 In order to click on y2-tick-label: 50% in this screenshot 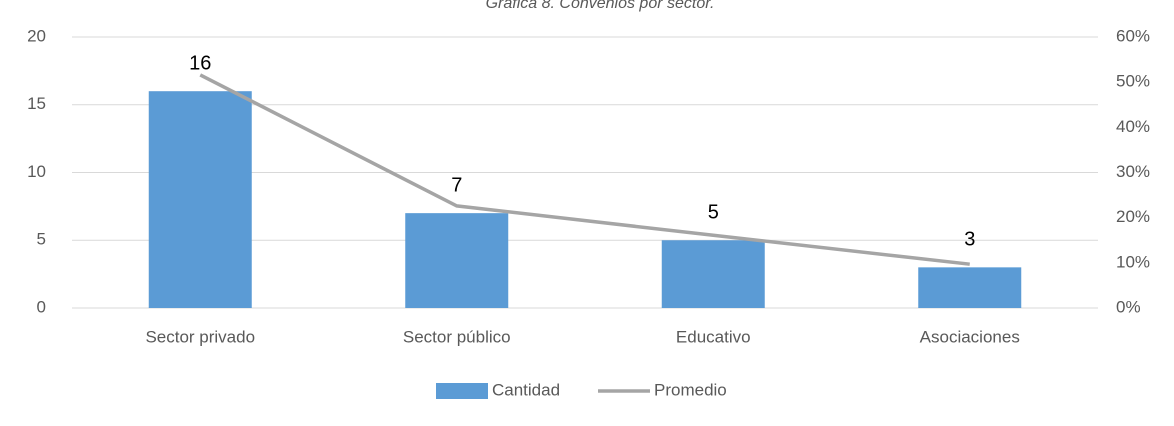, I will do `click(1133, 81)`.